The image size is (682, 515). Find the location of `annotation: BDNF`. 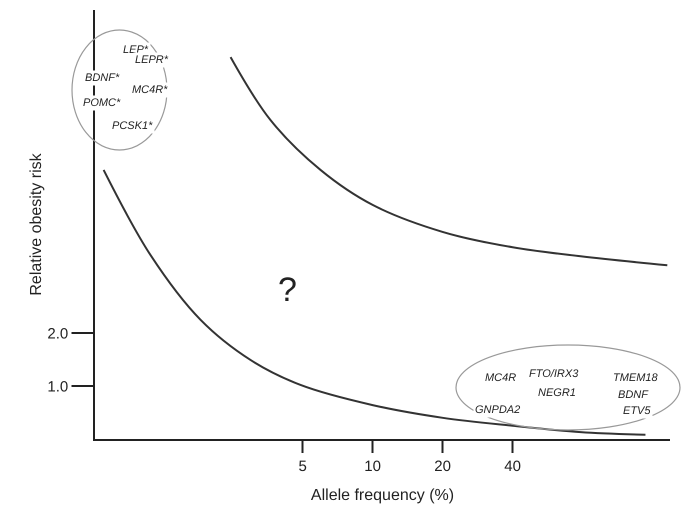

annotation: BDNF is located at coordinates (634, 395).